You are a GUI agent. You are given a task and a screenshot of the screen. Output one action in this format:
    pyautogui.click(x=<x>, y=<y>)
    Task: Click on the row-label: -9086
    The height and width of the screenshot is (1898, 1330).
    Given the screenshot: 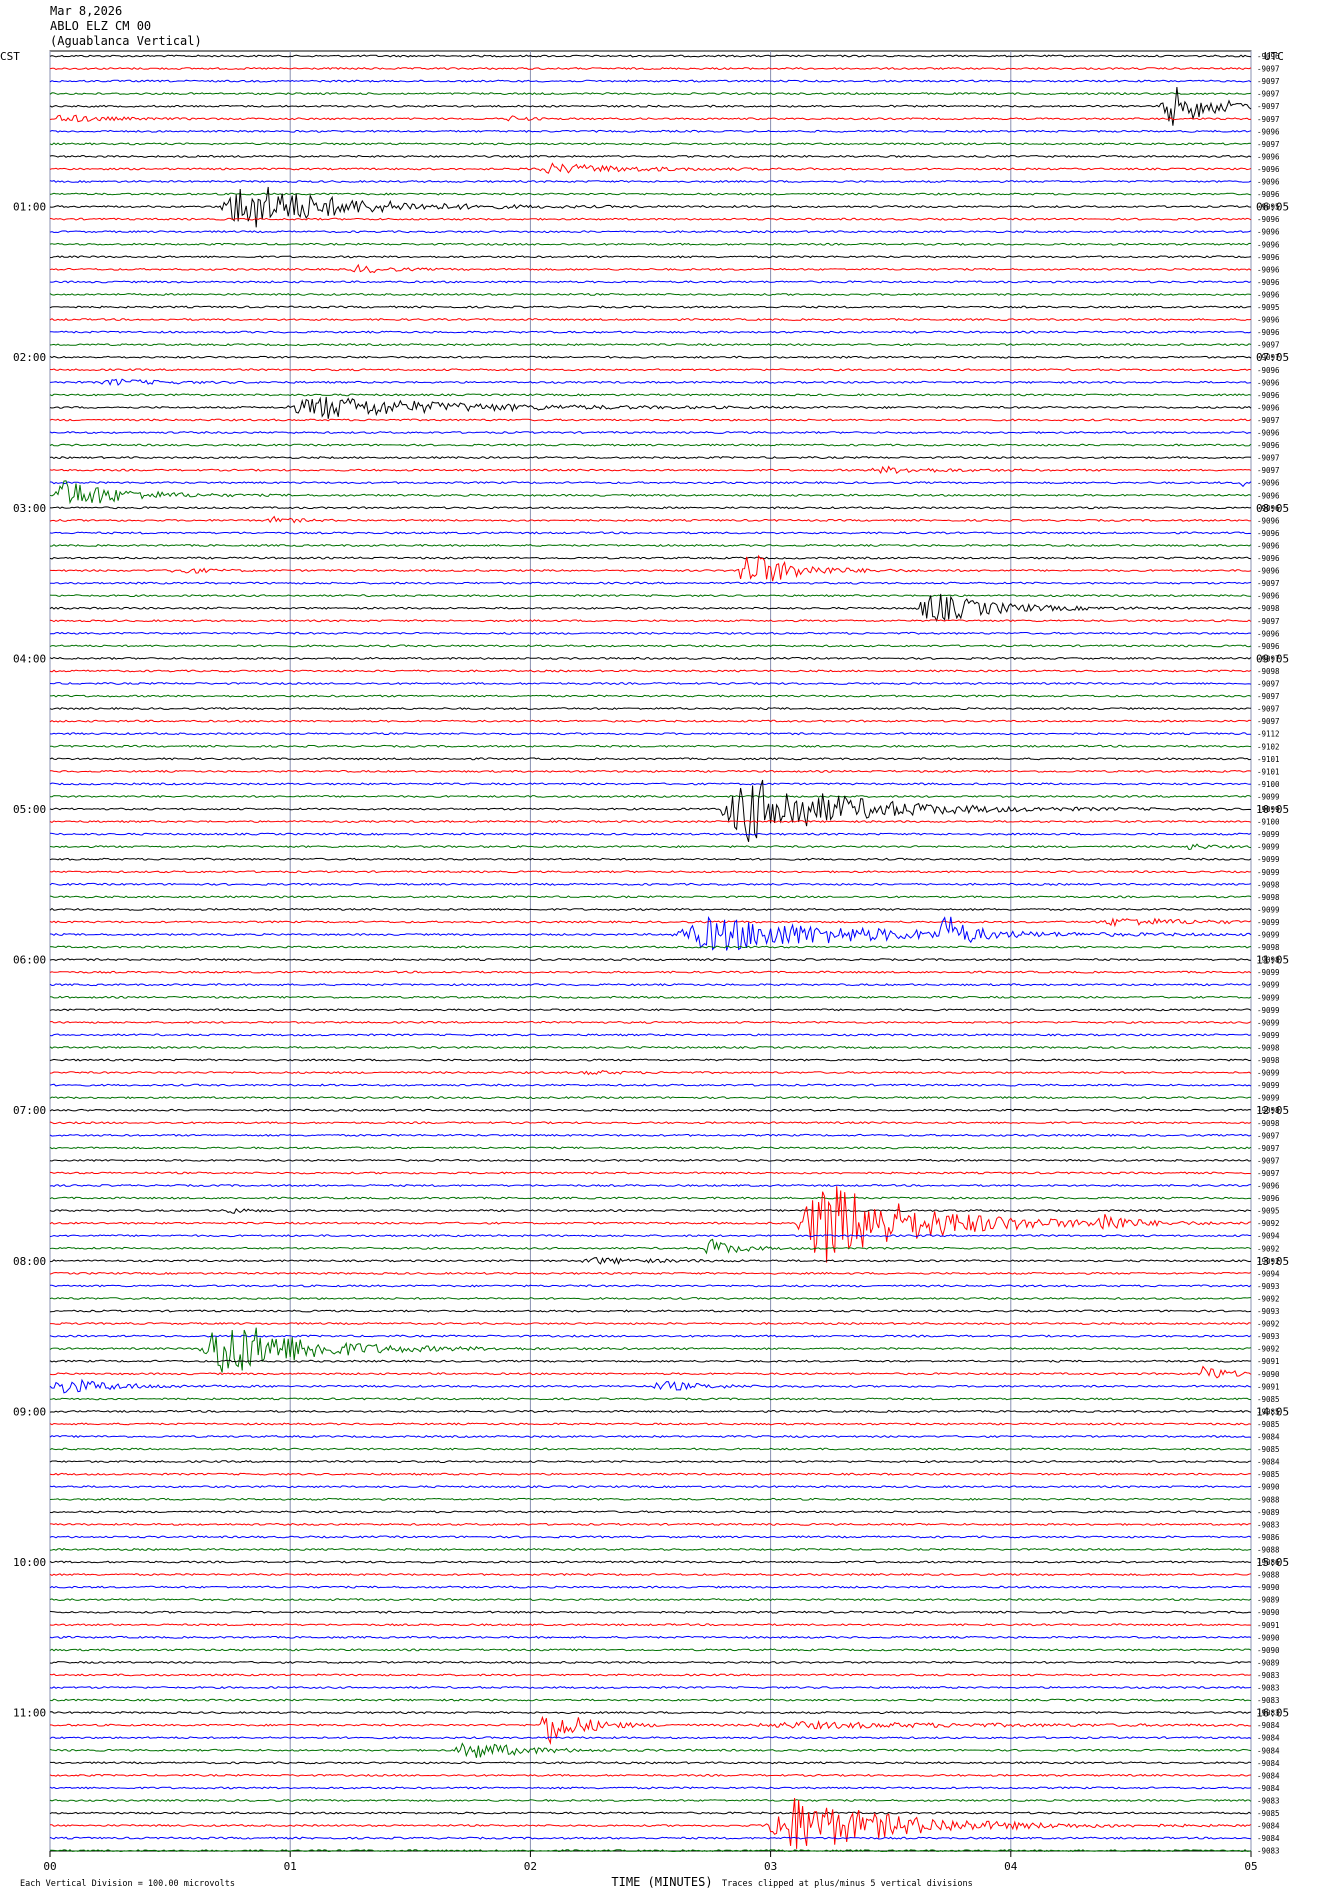 What is the action you would take?
    pyautogui.click(x=1268, y=1537)
    